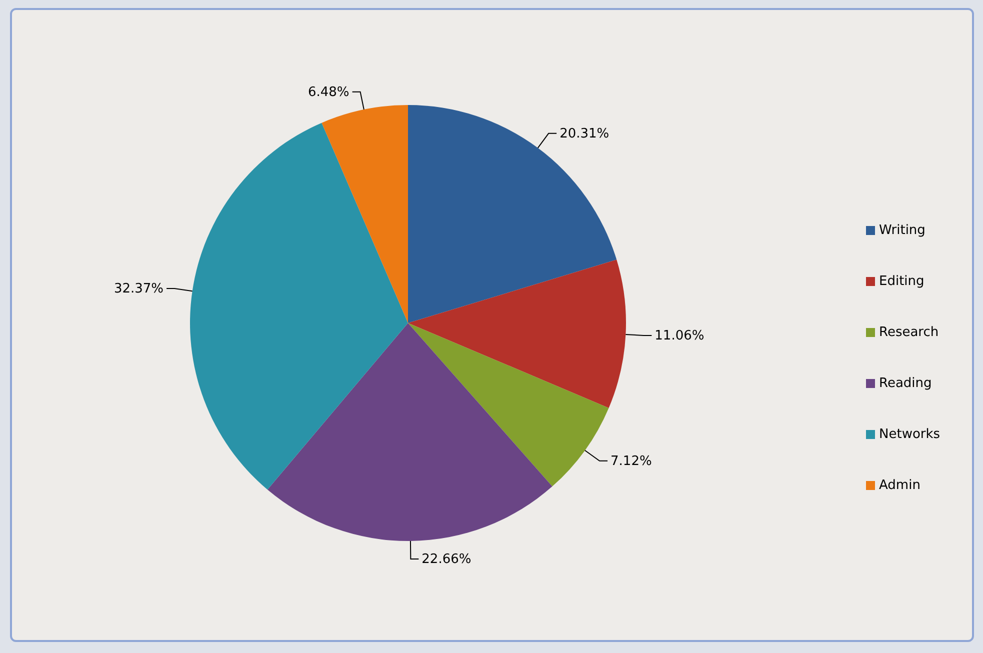  What do you see at coordinates (899, 485) in the screenshot?
I see `legend-label: Admin` at bounding box center [899, 485].